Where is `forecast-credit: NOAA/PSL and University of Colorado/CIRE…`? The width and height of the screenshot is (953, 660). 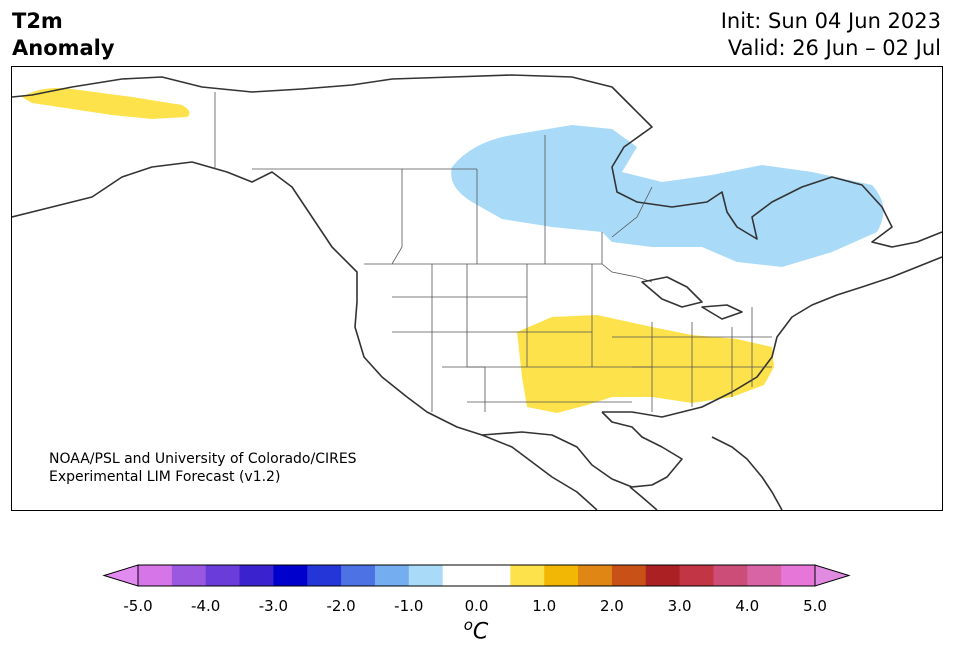
forecast-credit: NOAA/PSL and University of Colorado/CIRE… is located at coordinates (203, 468).